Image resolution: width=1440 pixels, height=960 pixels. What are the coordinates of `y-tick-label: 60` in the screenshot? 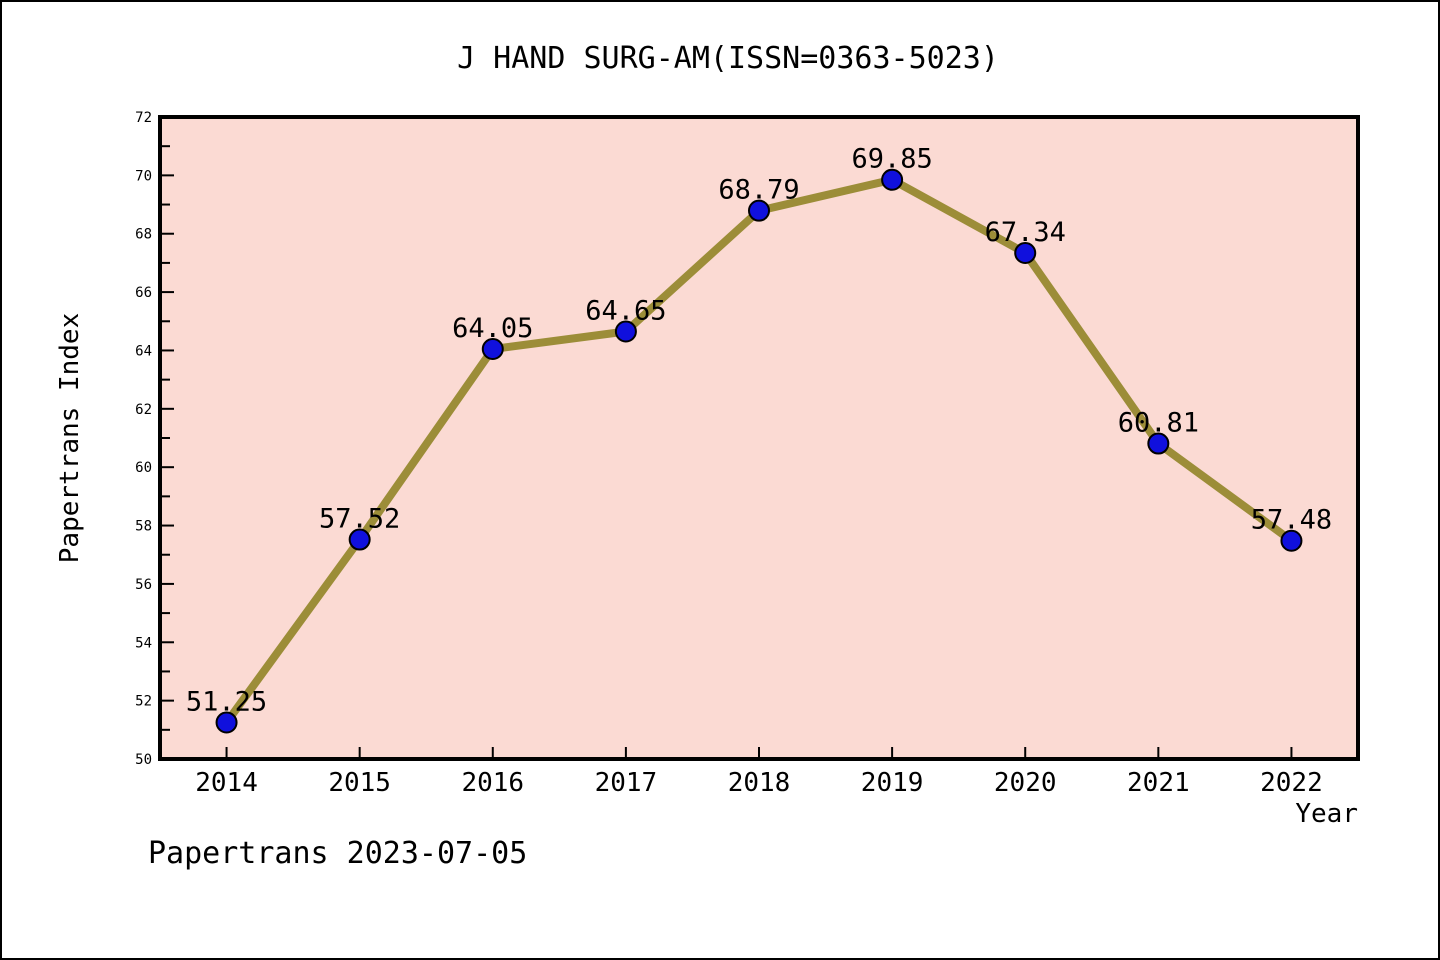 It's located at (143, 468).